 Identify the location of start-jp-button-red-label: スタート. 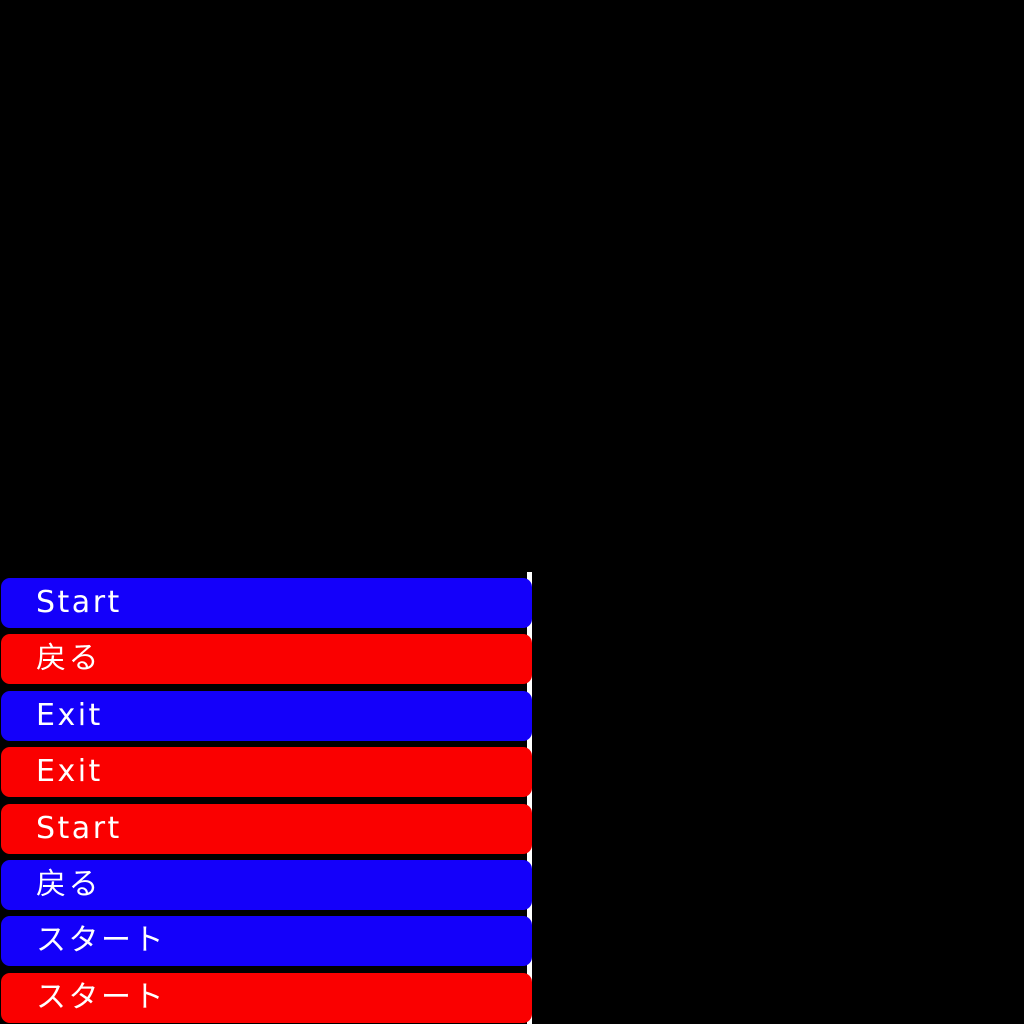
(101, 997).